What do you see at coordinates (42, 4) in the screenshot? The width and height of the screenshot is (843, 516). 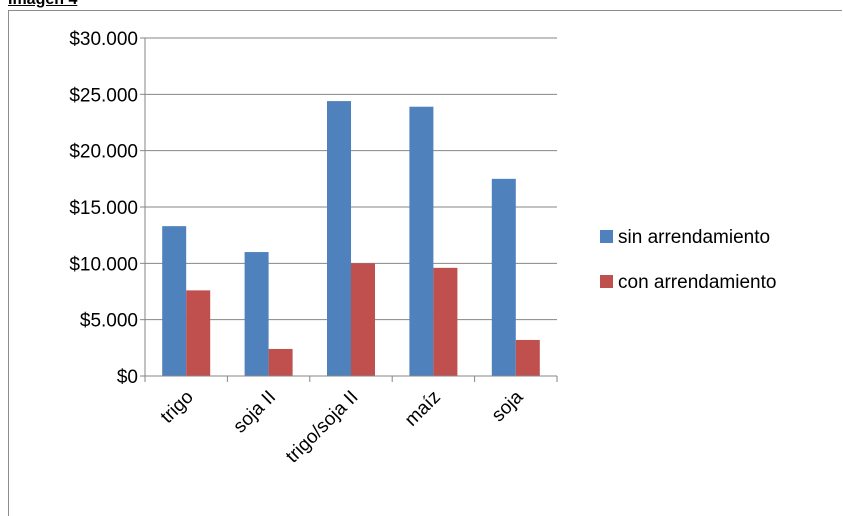 I see `figure-heading: Imagen 4` at bounding box center [42, 4].